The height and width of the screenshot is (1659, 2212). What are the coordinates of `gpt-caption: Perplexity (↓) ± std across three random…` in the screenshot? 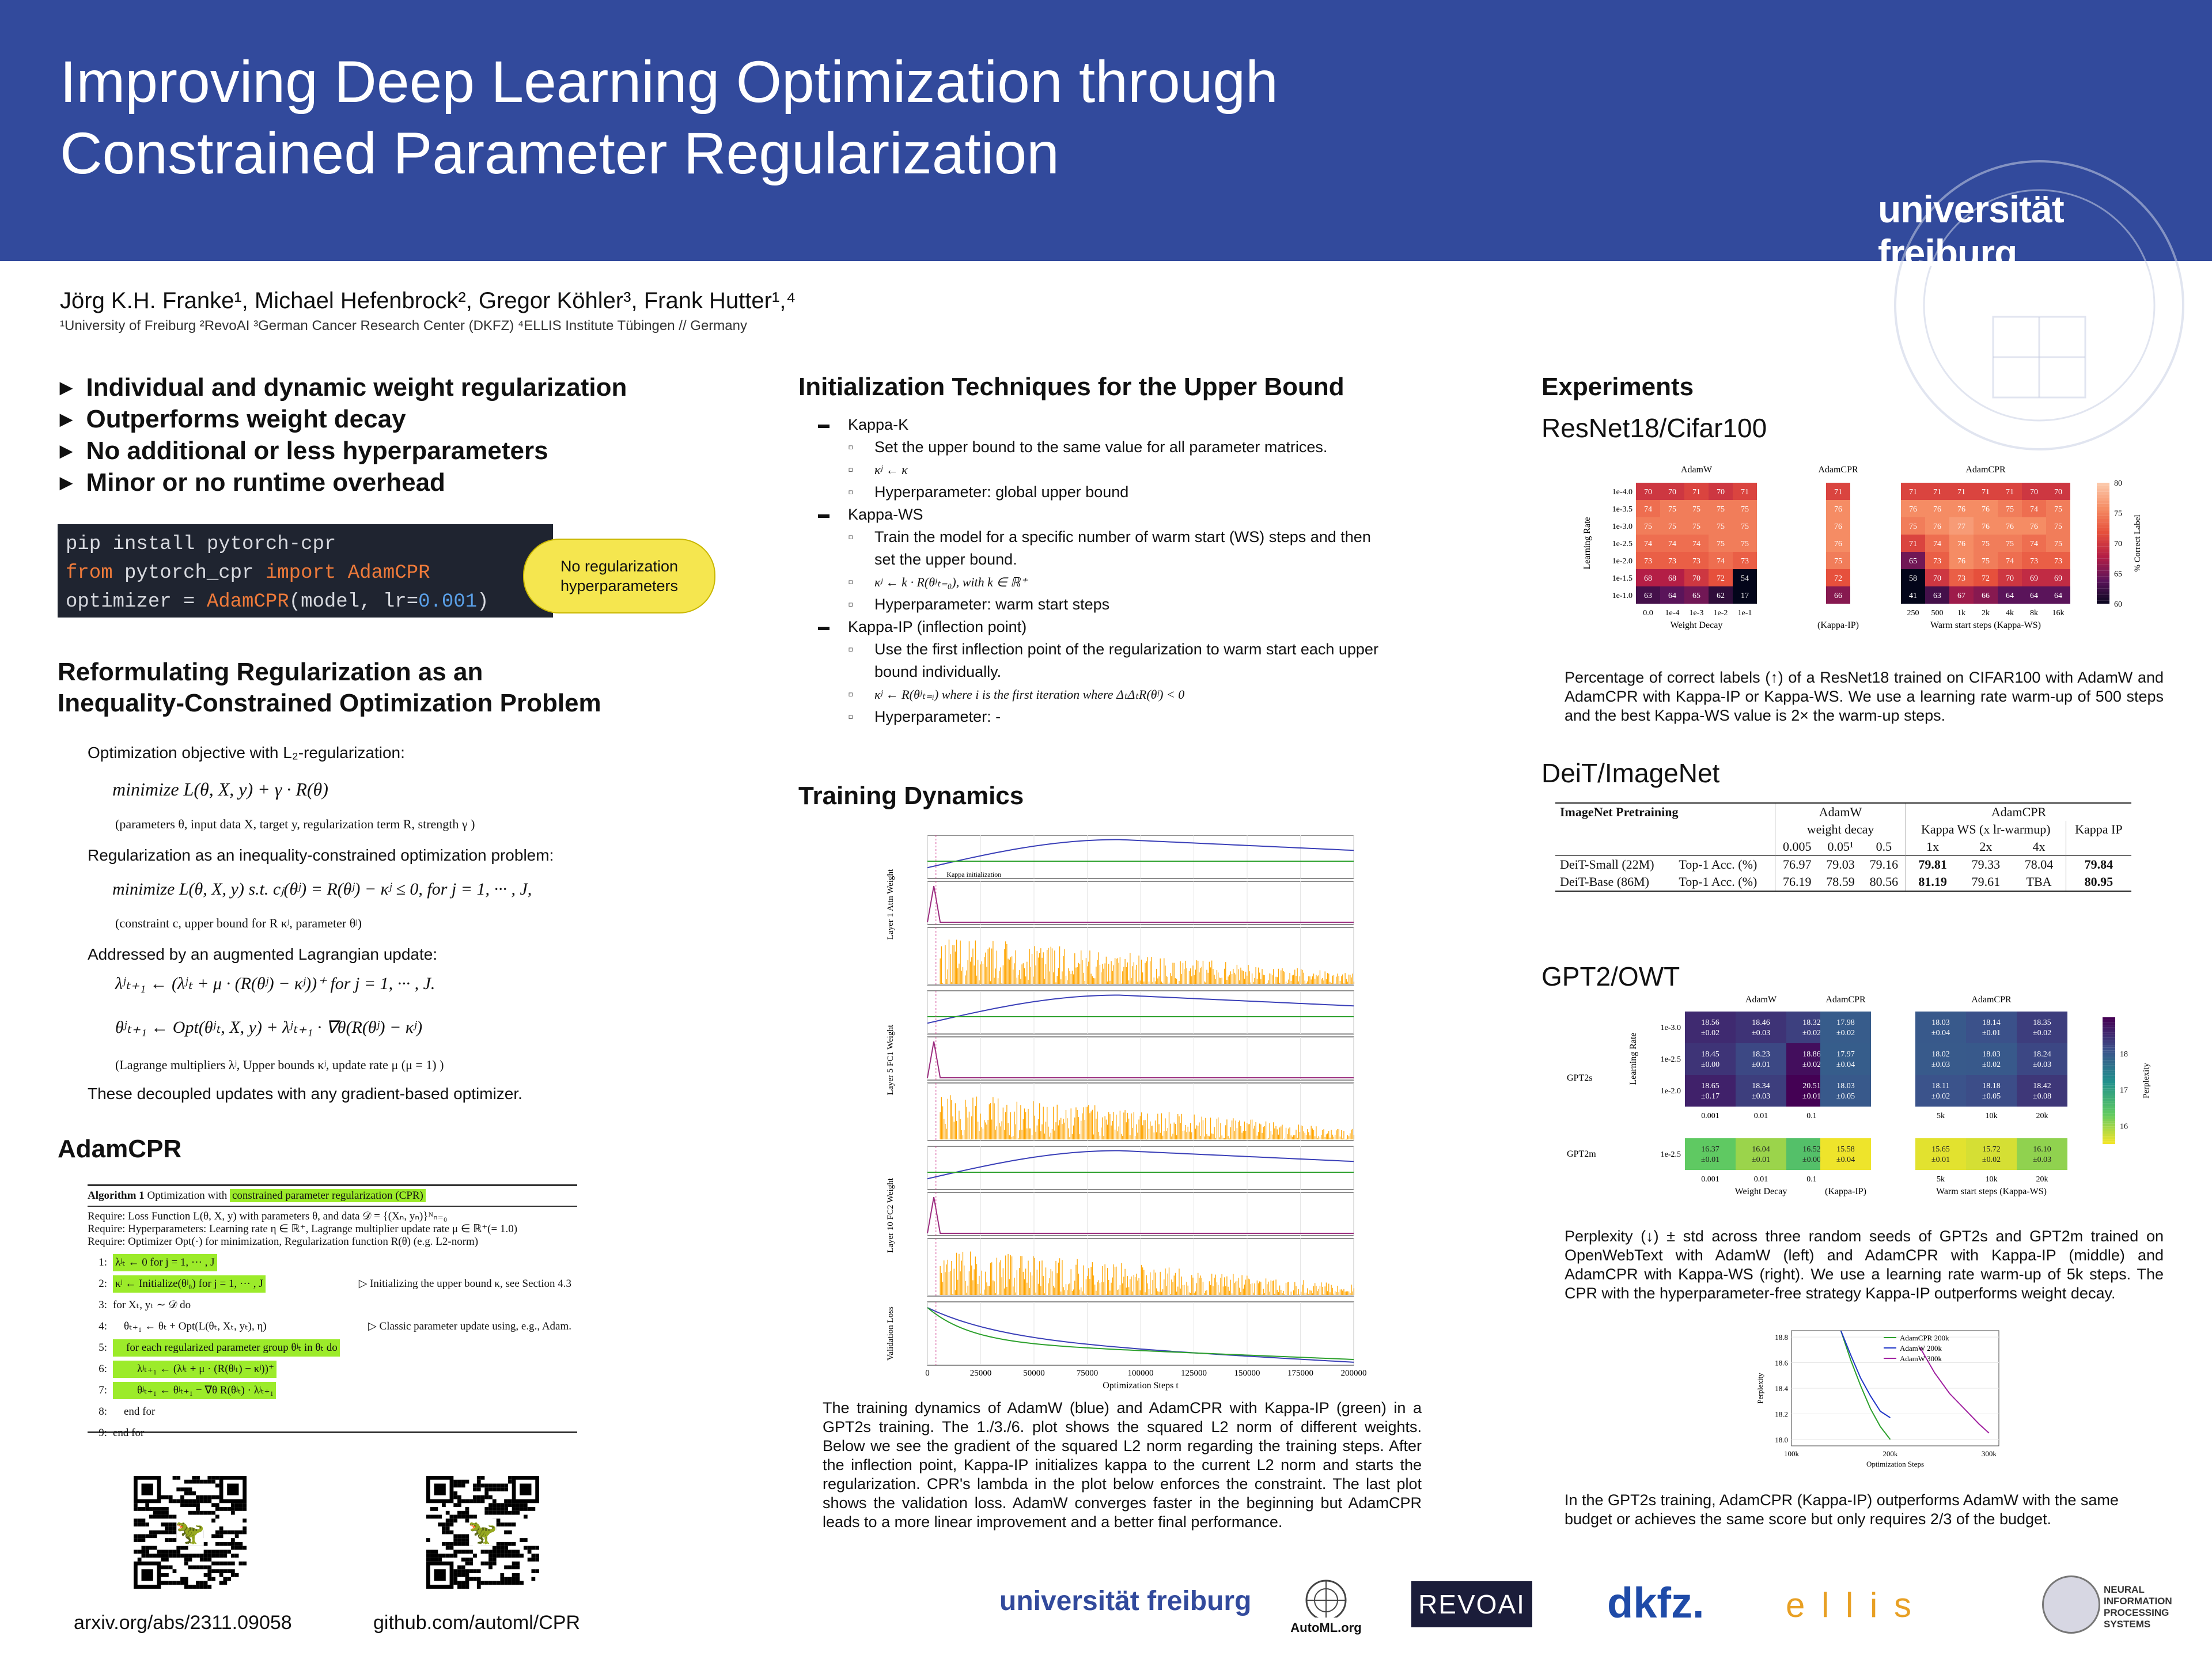 It's located at (1864, 1265).